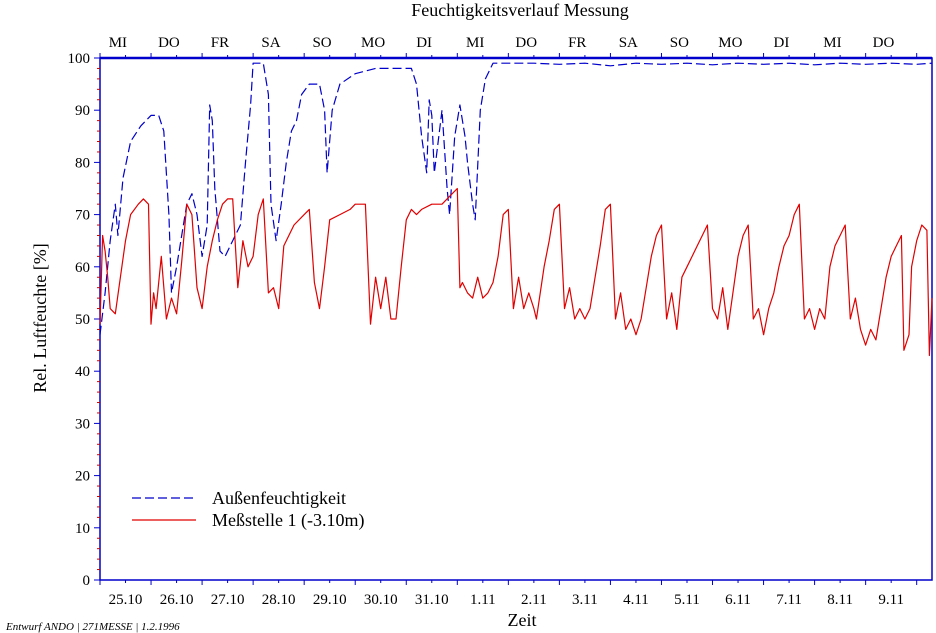  What do you see at coordinates (126, 600) in the screenshot?
I see `date-label: 25.10` at bounding box center [126, 600].